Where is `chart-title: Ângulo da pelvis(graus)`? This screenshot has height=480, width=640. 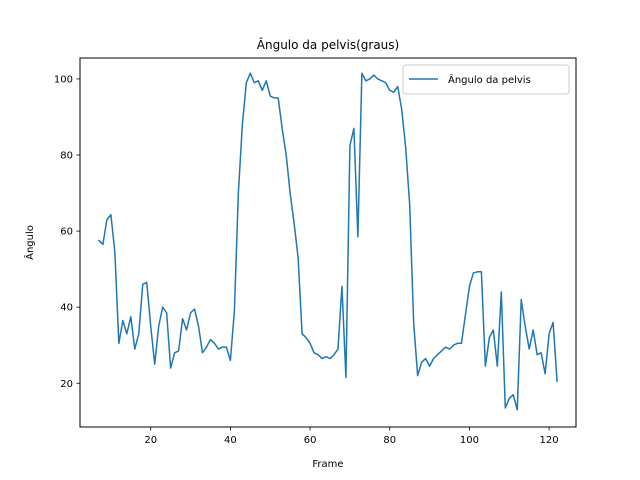
chart-title: Ângulo da pelvis(graus) is located at coordinates (328, 44).